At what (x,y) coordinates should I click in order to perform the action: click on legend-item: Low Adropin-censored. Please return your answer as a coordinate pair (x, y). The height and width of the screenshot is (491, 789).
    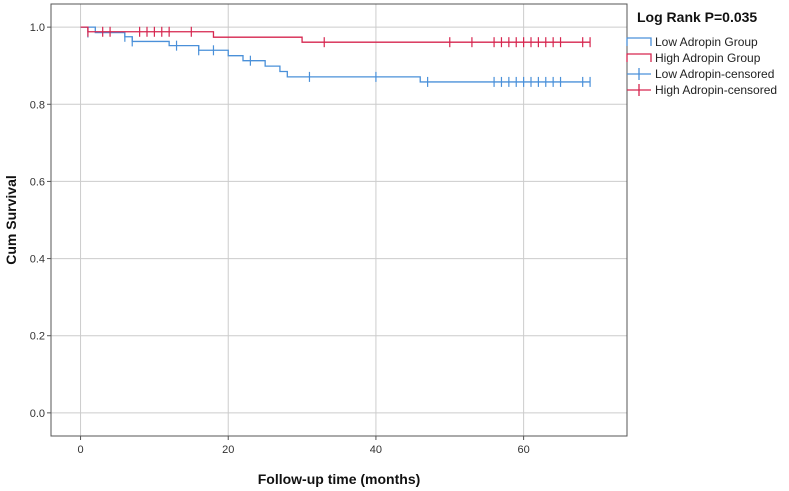
    Looking at the image, I should click on (700, 74).